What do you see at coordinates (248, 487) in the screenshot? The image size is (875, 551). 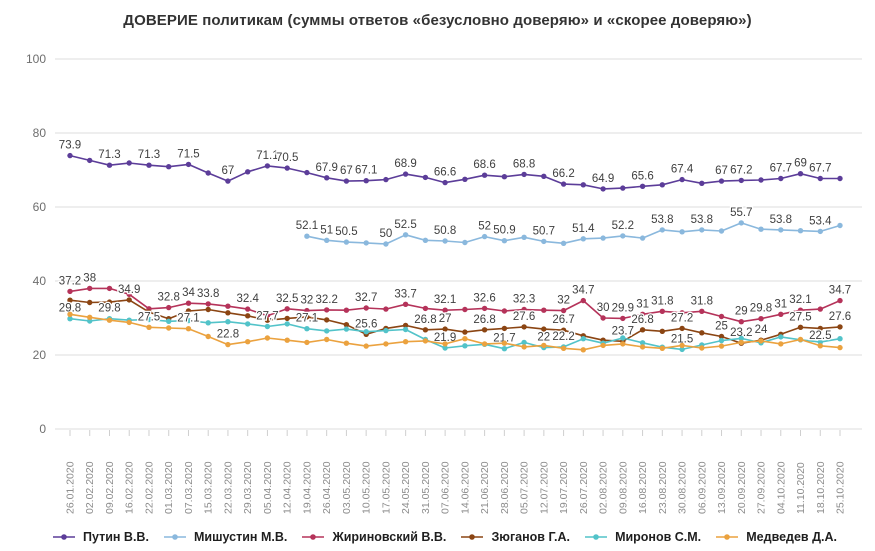 I see `x-date-label: 29.03.2020` at bounding box center [248, 487].